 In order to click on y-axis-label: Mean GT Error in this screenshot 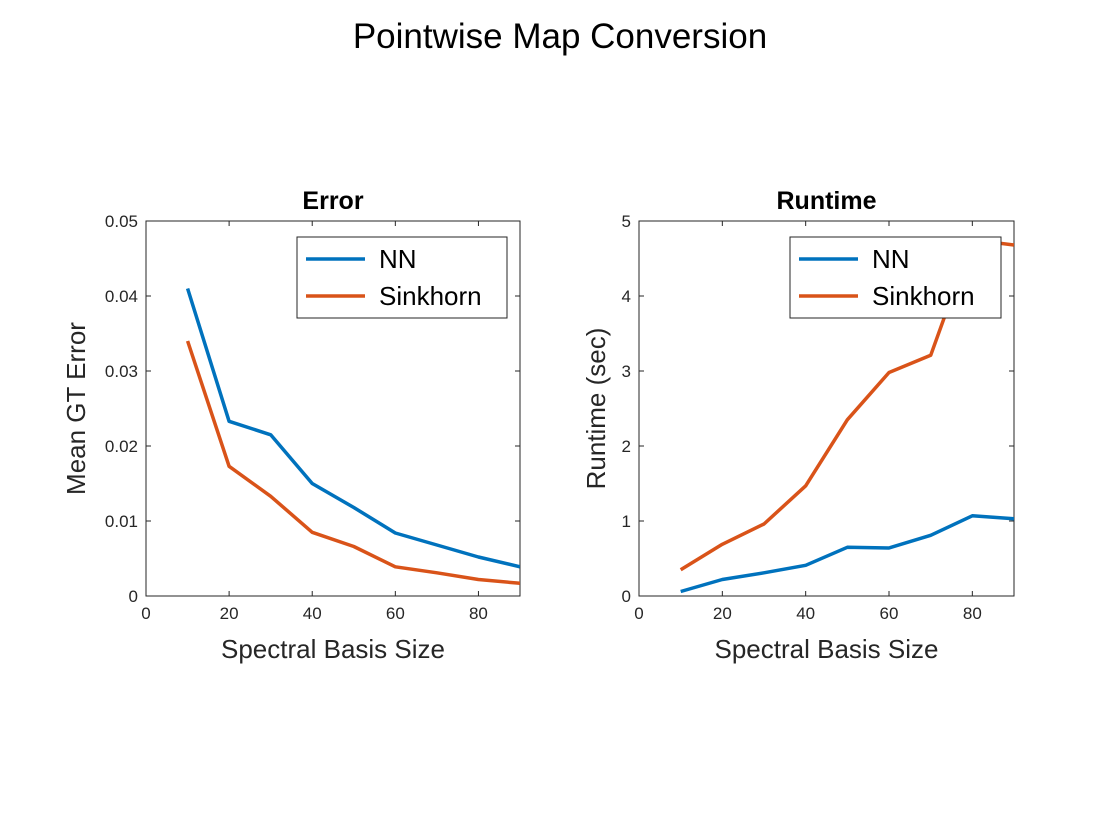, I will do `click(76, 408)`.